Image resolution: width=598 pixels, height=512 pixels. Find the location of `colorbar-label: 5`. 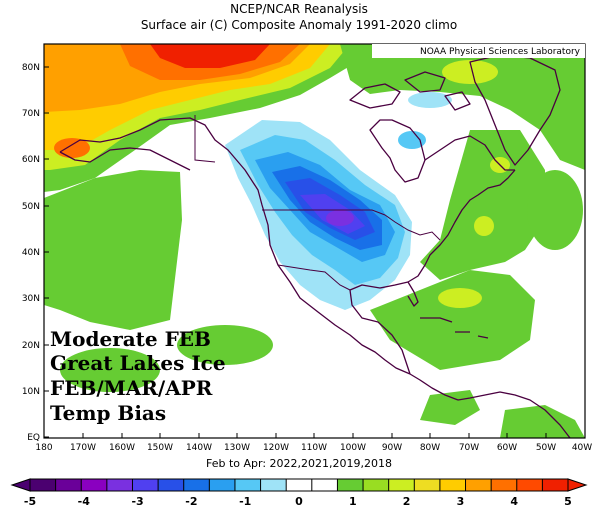

colorbar-label: 5 is located at coordinates (568, 501).